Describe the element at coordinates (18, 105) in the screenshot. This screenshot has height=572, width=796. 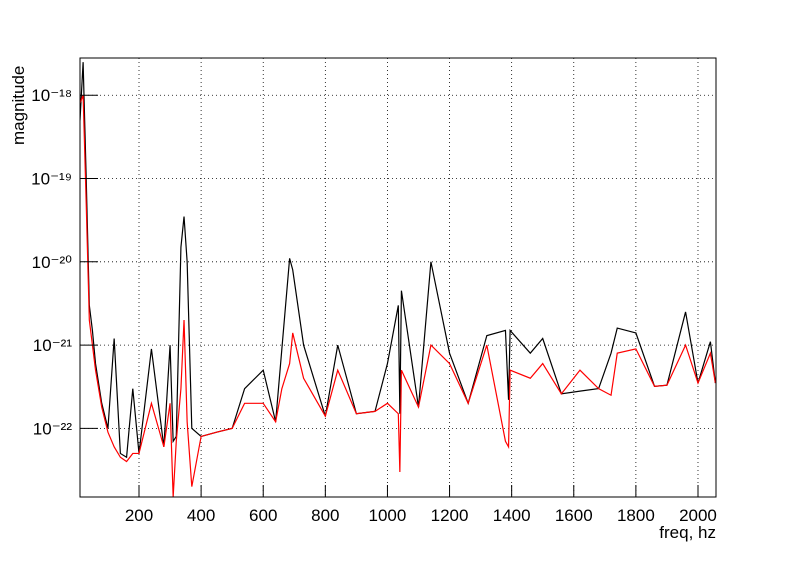
I see `y-axis-title: magnitude` at that location.